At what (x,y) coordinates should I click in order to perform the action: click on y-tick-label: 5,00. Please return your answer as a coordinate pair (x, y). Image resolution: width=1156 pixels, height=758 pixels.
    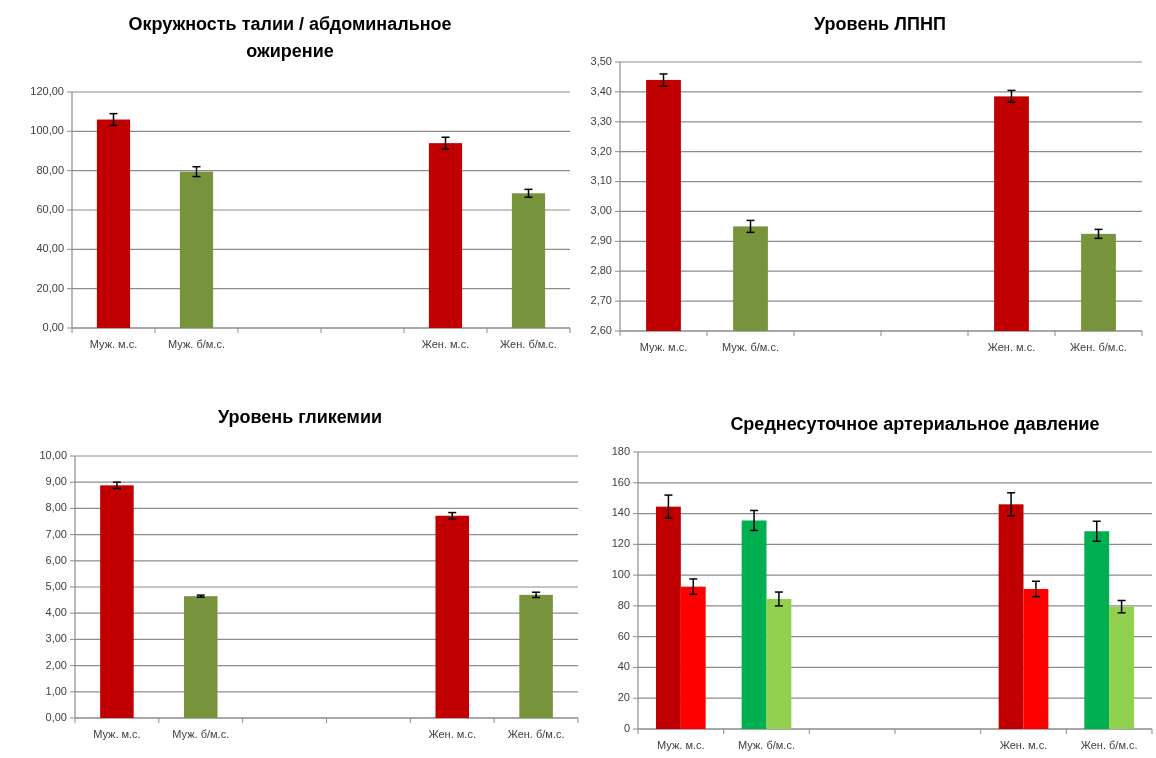
    Looking at the image, I should click on (56, 585).